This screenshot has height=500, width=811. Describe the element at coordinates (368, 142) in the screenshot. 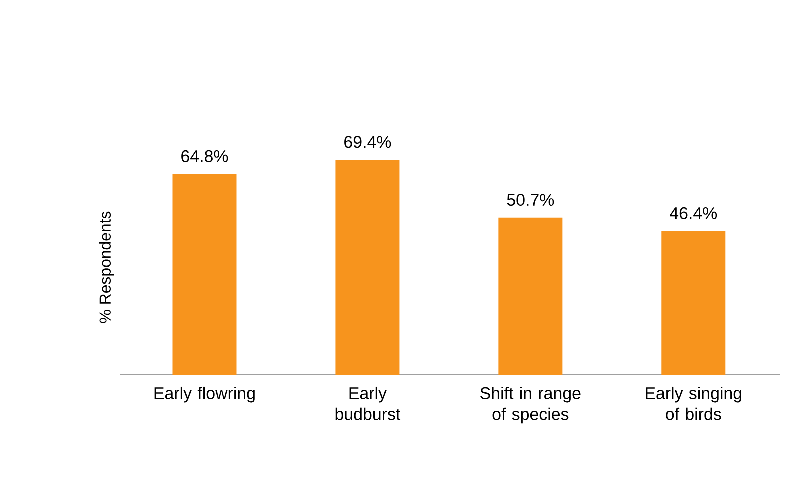

I see `data-label: 69.4%` at that location.